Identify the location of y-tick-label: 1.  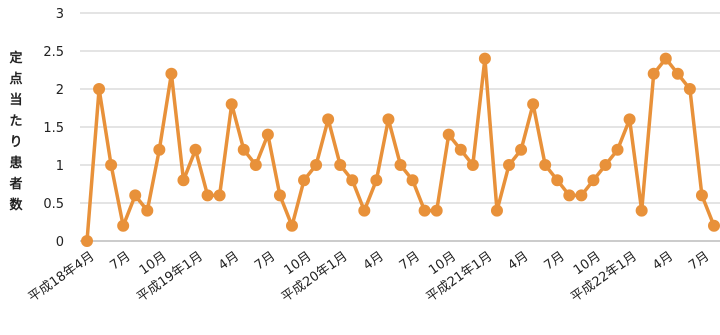
(60, 166).